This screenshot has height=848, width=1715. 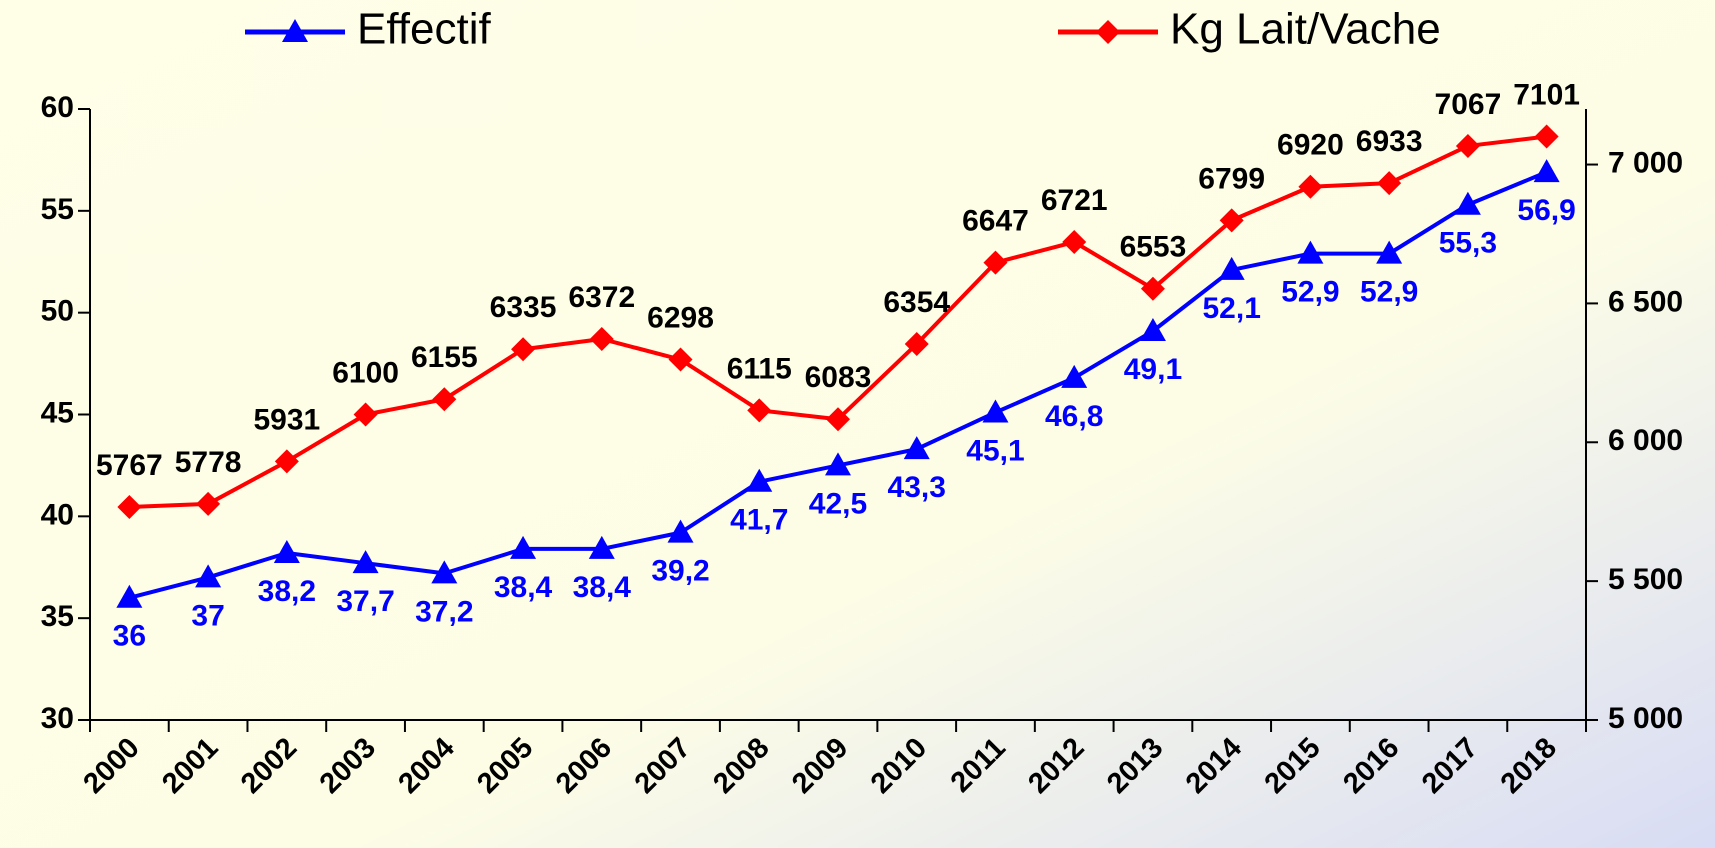 What do you see at coordinates (444, 611) in the screenshot?
I see `data-label: 37,2` at bounding box center [444, 611].